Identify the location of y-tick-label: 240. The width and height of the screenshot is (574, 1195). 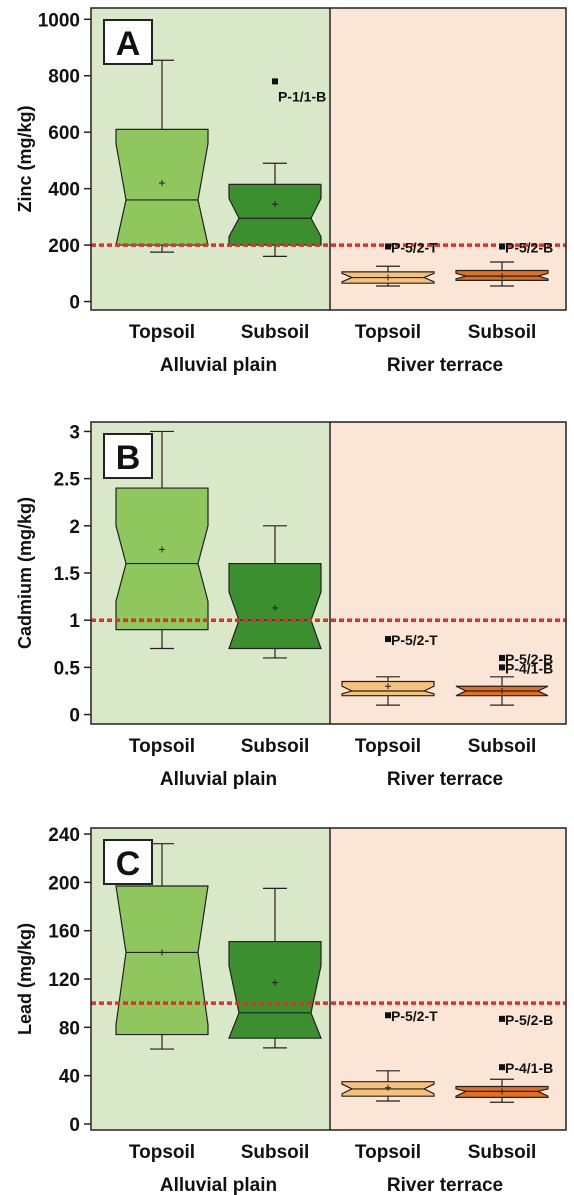
(64, 835).